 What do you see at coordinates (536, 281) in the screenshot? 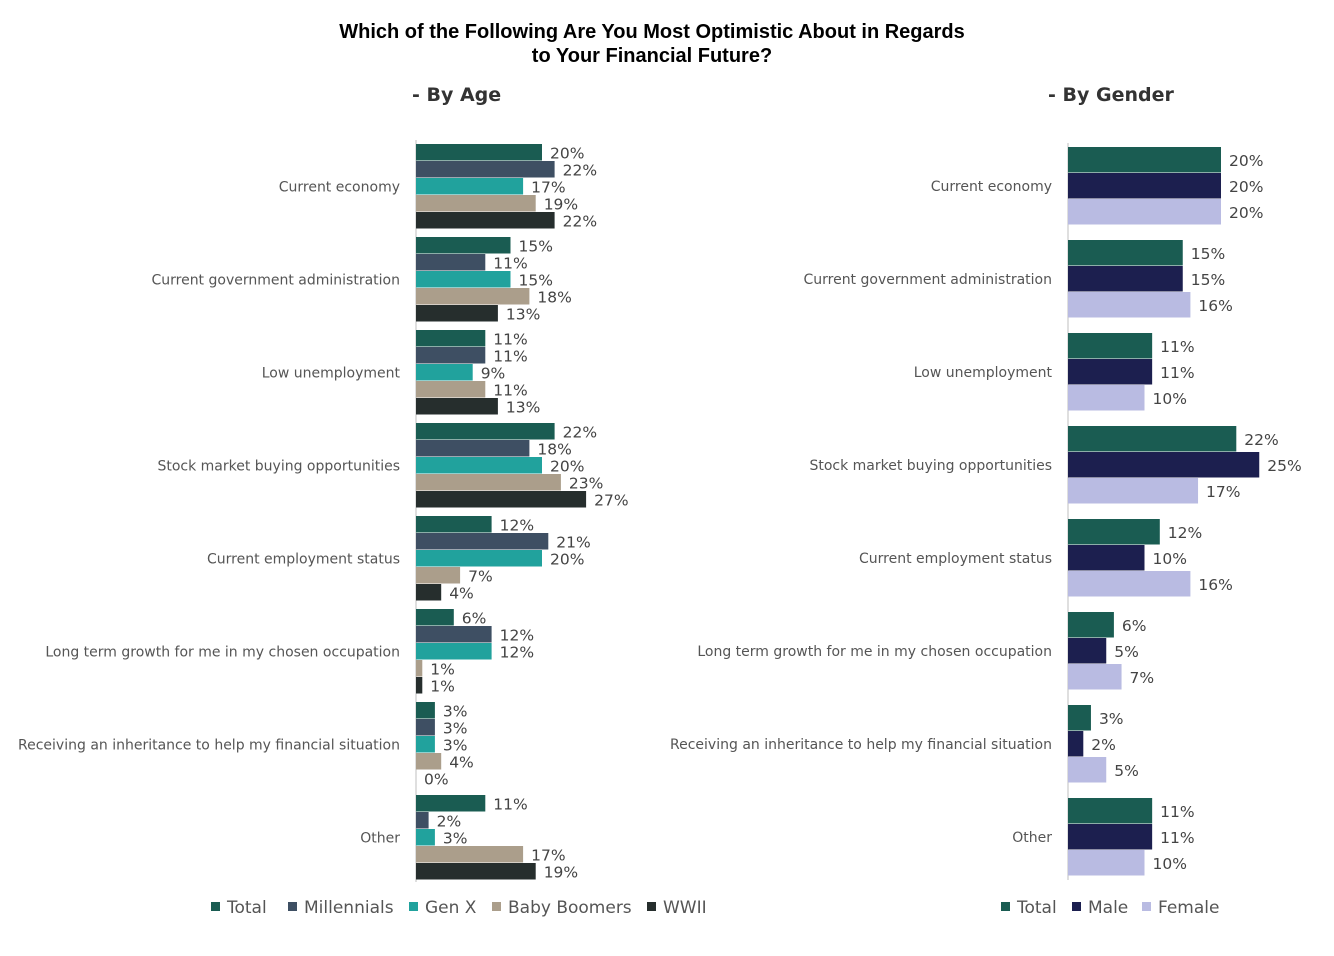
I see `age-value-label: 15%` at bounding box center [536, 281].